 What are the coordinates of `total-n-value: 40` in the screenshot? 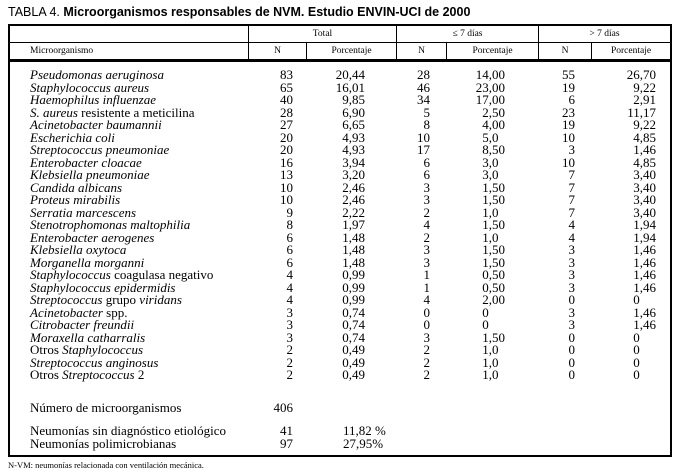 It's located at (286, 99).